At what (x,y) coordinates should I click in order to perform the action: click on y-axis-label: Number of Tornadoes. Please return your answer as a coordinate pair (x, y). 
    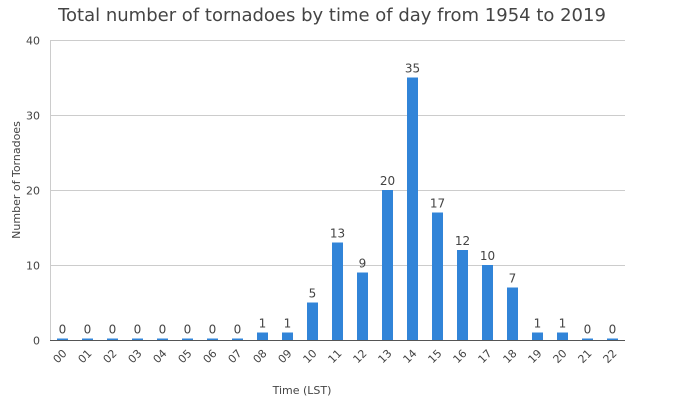
    Looking at the image, I should click on (16, 180).